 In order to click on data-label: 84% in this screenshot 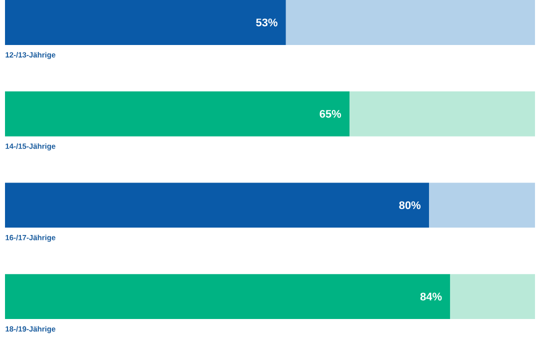, I will do `click(431, 296)`.